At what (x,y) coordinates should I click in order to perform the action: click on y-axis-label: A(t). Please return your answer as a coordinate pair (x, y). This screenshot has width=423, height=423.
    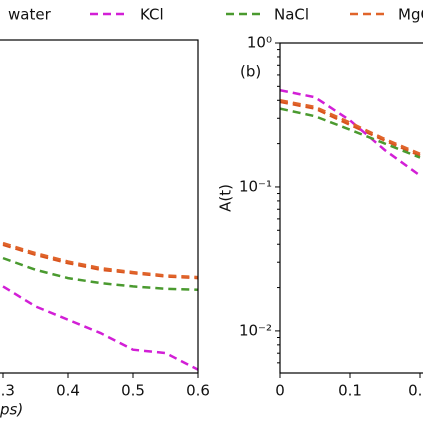
    Looking at the image, I should click on (226, 198).